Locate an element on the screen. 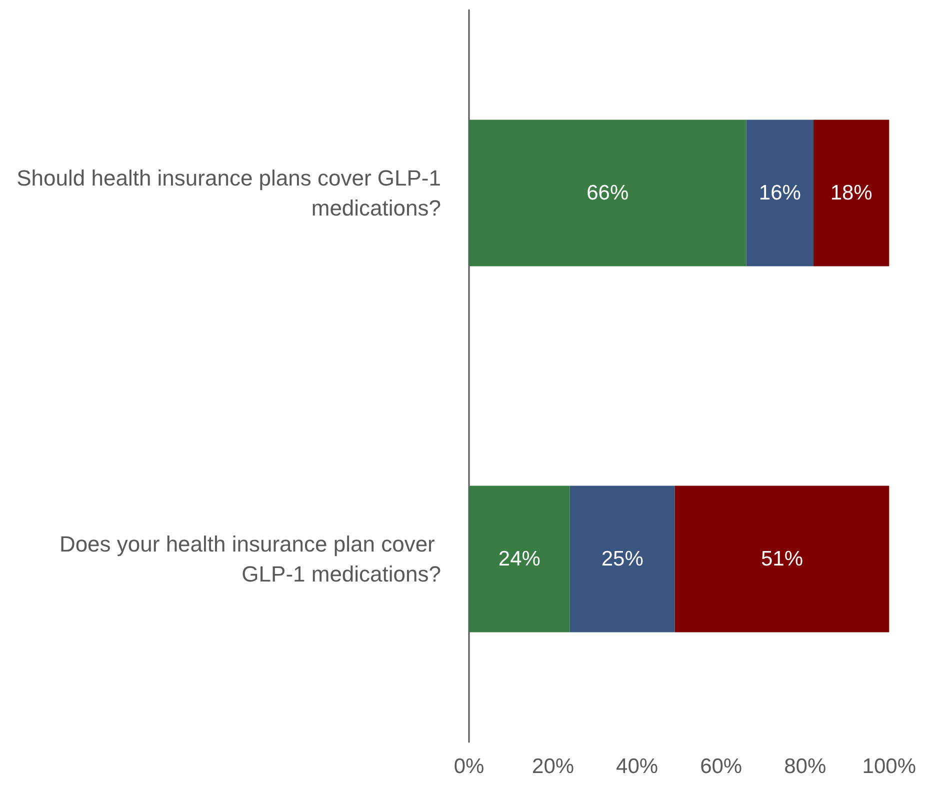  x-tick-label: 20% is located at coordinates (553, 766).